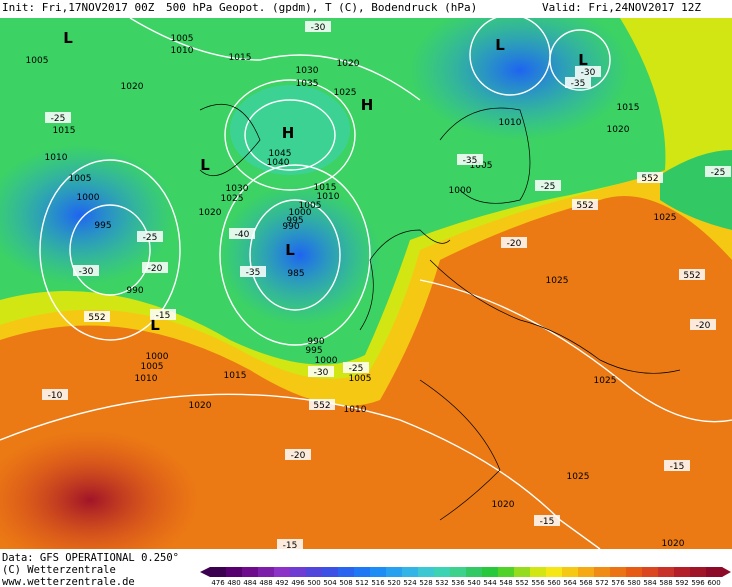 Image resolution: width=732 pixels, height=587 pixels. Describe the element at coordinates (59, 570) in the screenshot. I see `copyright: (C) Wetterzentrale` at that location.